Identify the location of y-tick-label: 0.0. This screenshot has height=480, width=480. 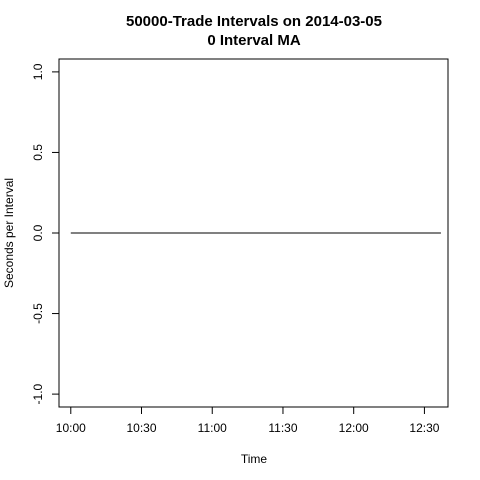
(38, 232).